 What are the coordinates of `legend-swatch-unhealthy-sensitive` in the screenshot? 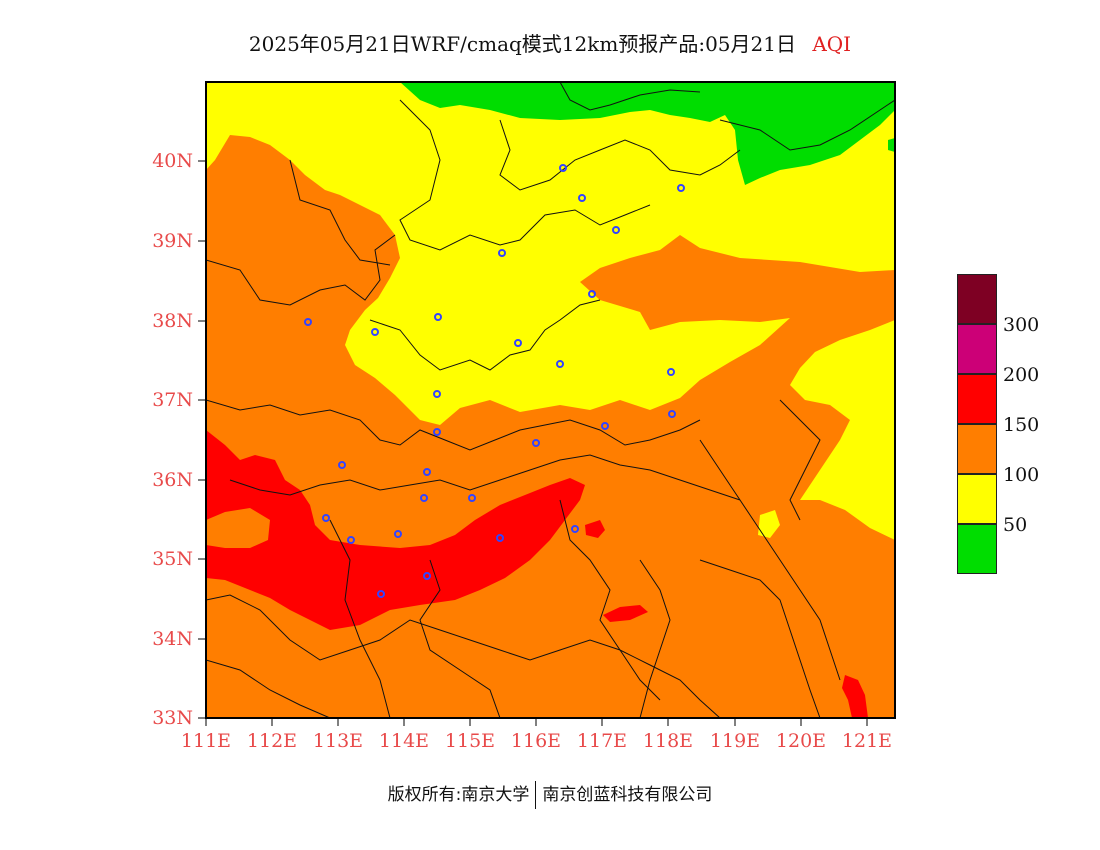 It's located at (977, 449).